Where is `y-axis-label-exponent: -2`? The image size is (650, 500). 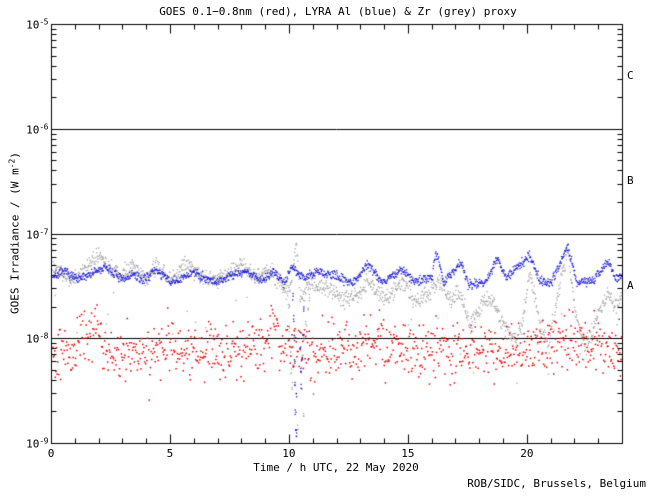
y-axis-label-exponent: -2 is located at coordinates (12, 163).